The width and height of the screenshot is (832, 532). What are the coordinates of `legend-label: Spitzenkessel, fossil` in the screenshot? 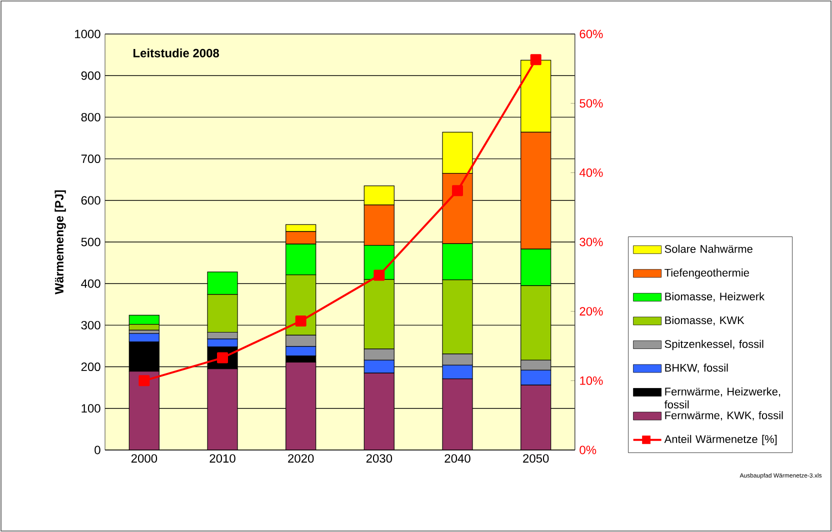 It's located at (714, 345).